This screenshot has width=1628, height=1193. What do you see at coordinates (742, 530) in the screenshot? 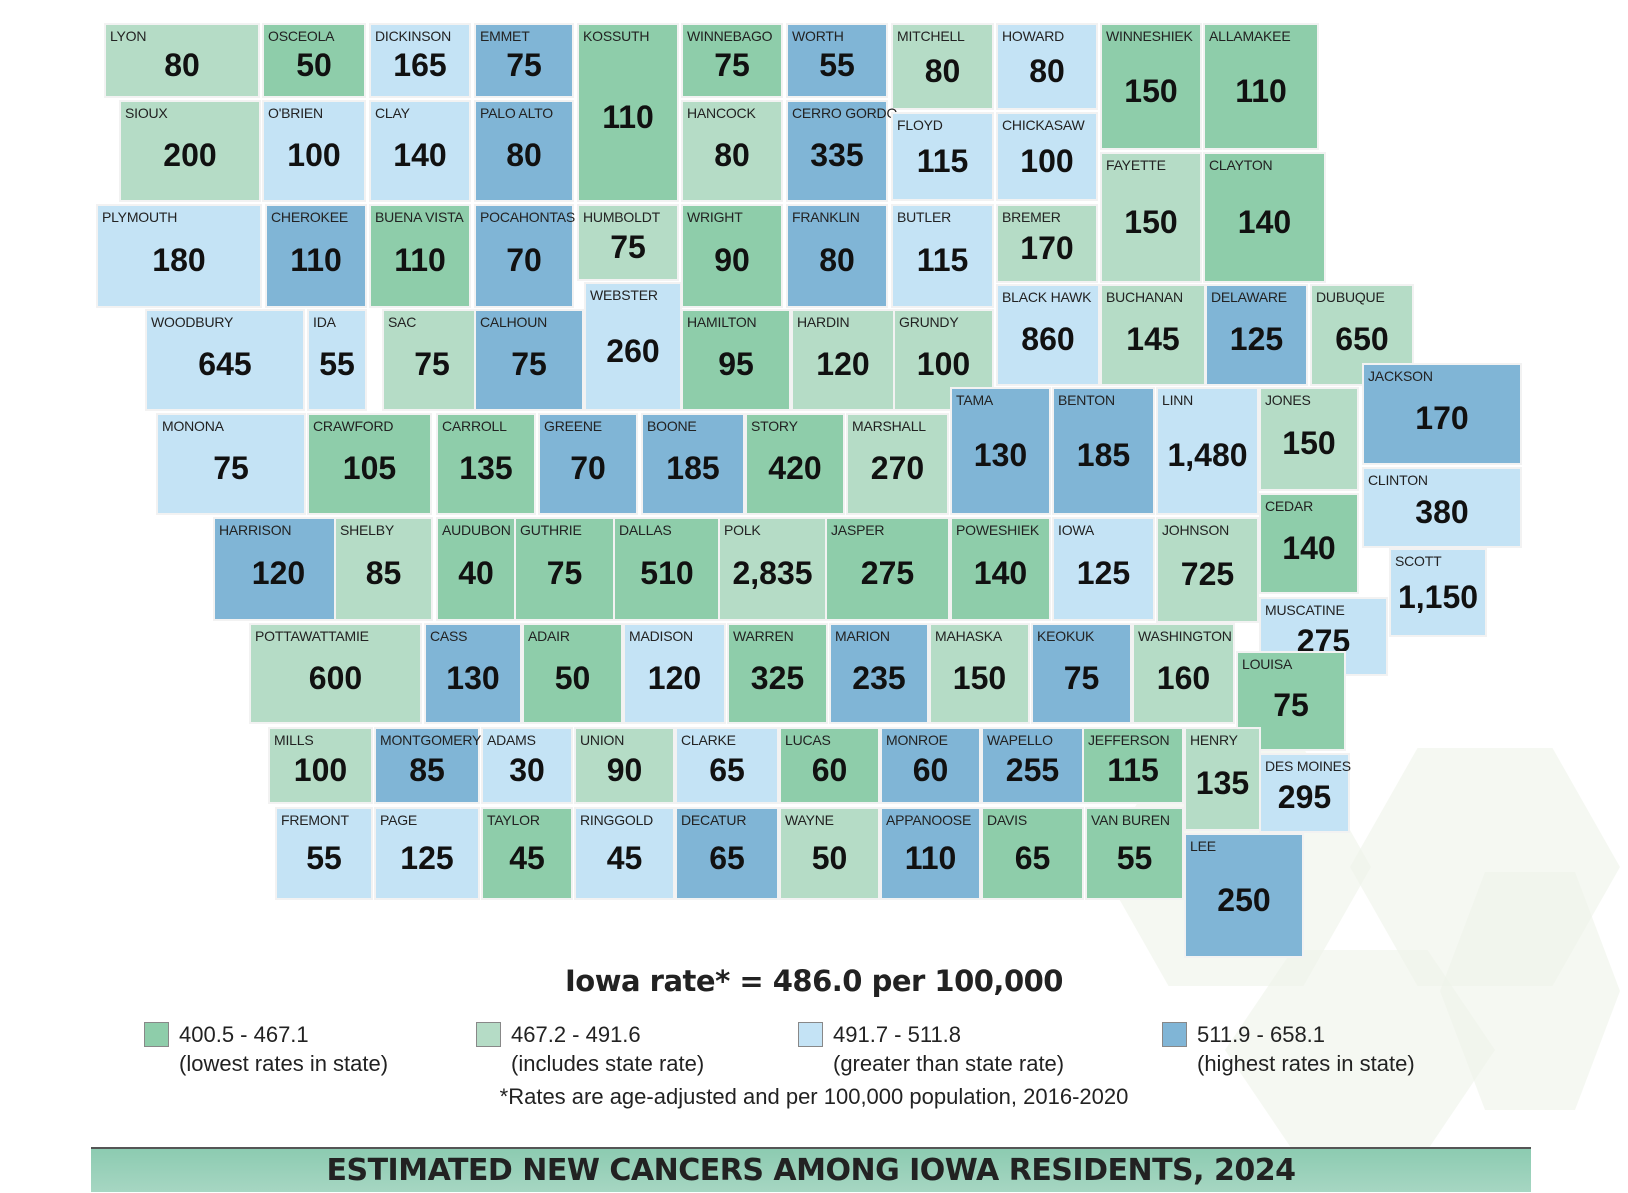
I see `county-name: POLK` at bounding box center [742, 530].